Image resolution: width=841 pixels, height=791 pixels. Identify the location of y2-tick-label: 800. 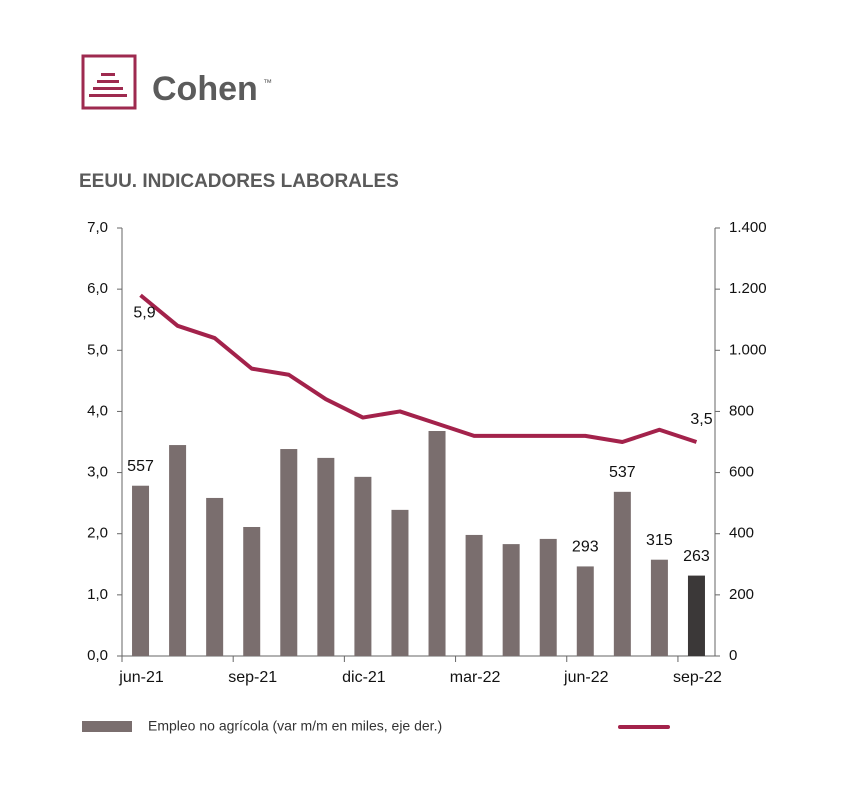
(741, 410).